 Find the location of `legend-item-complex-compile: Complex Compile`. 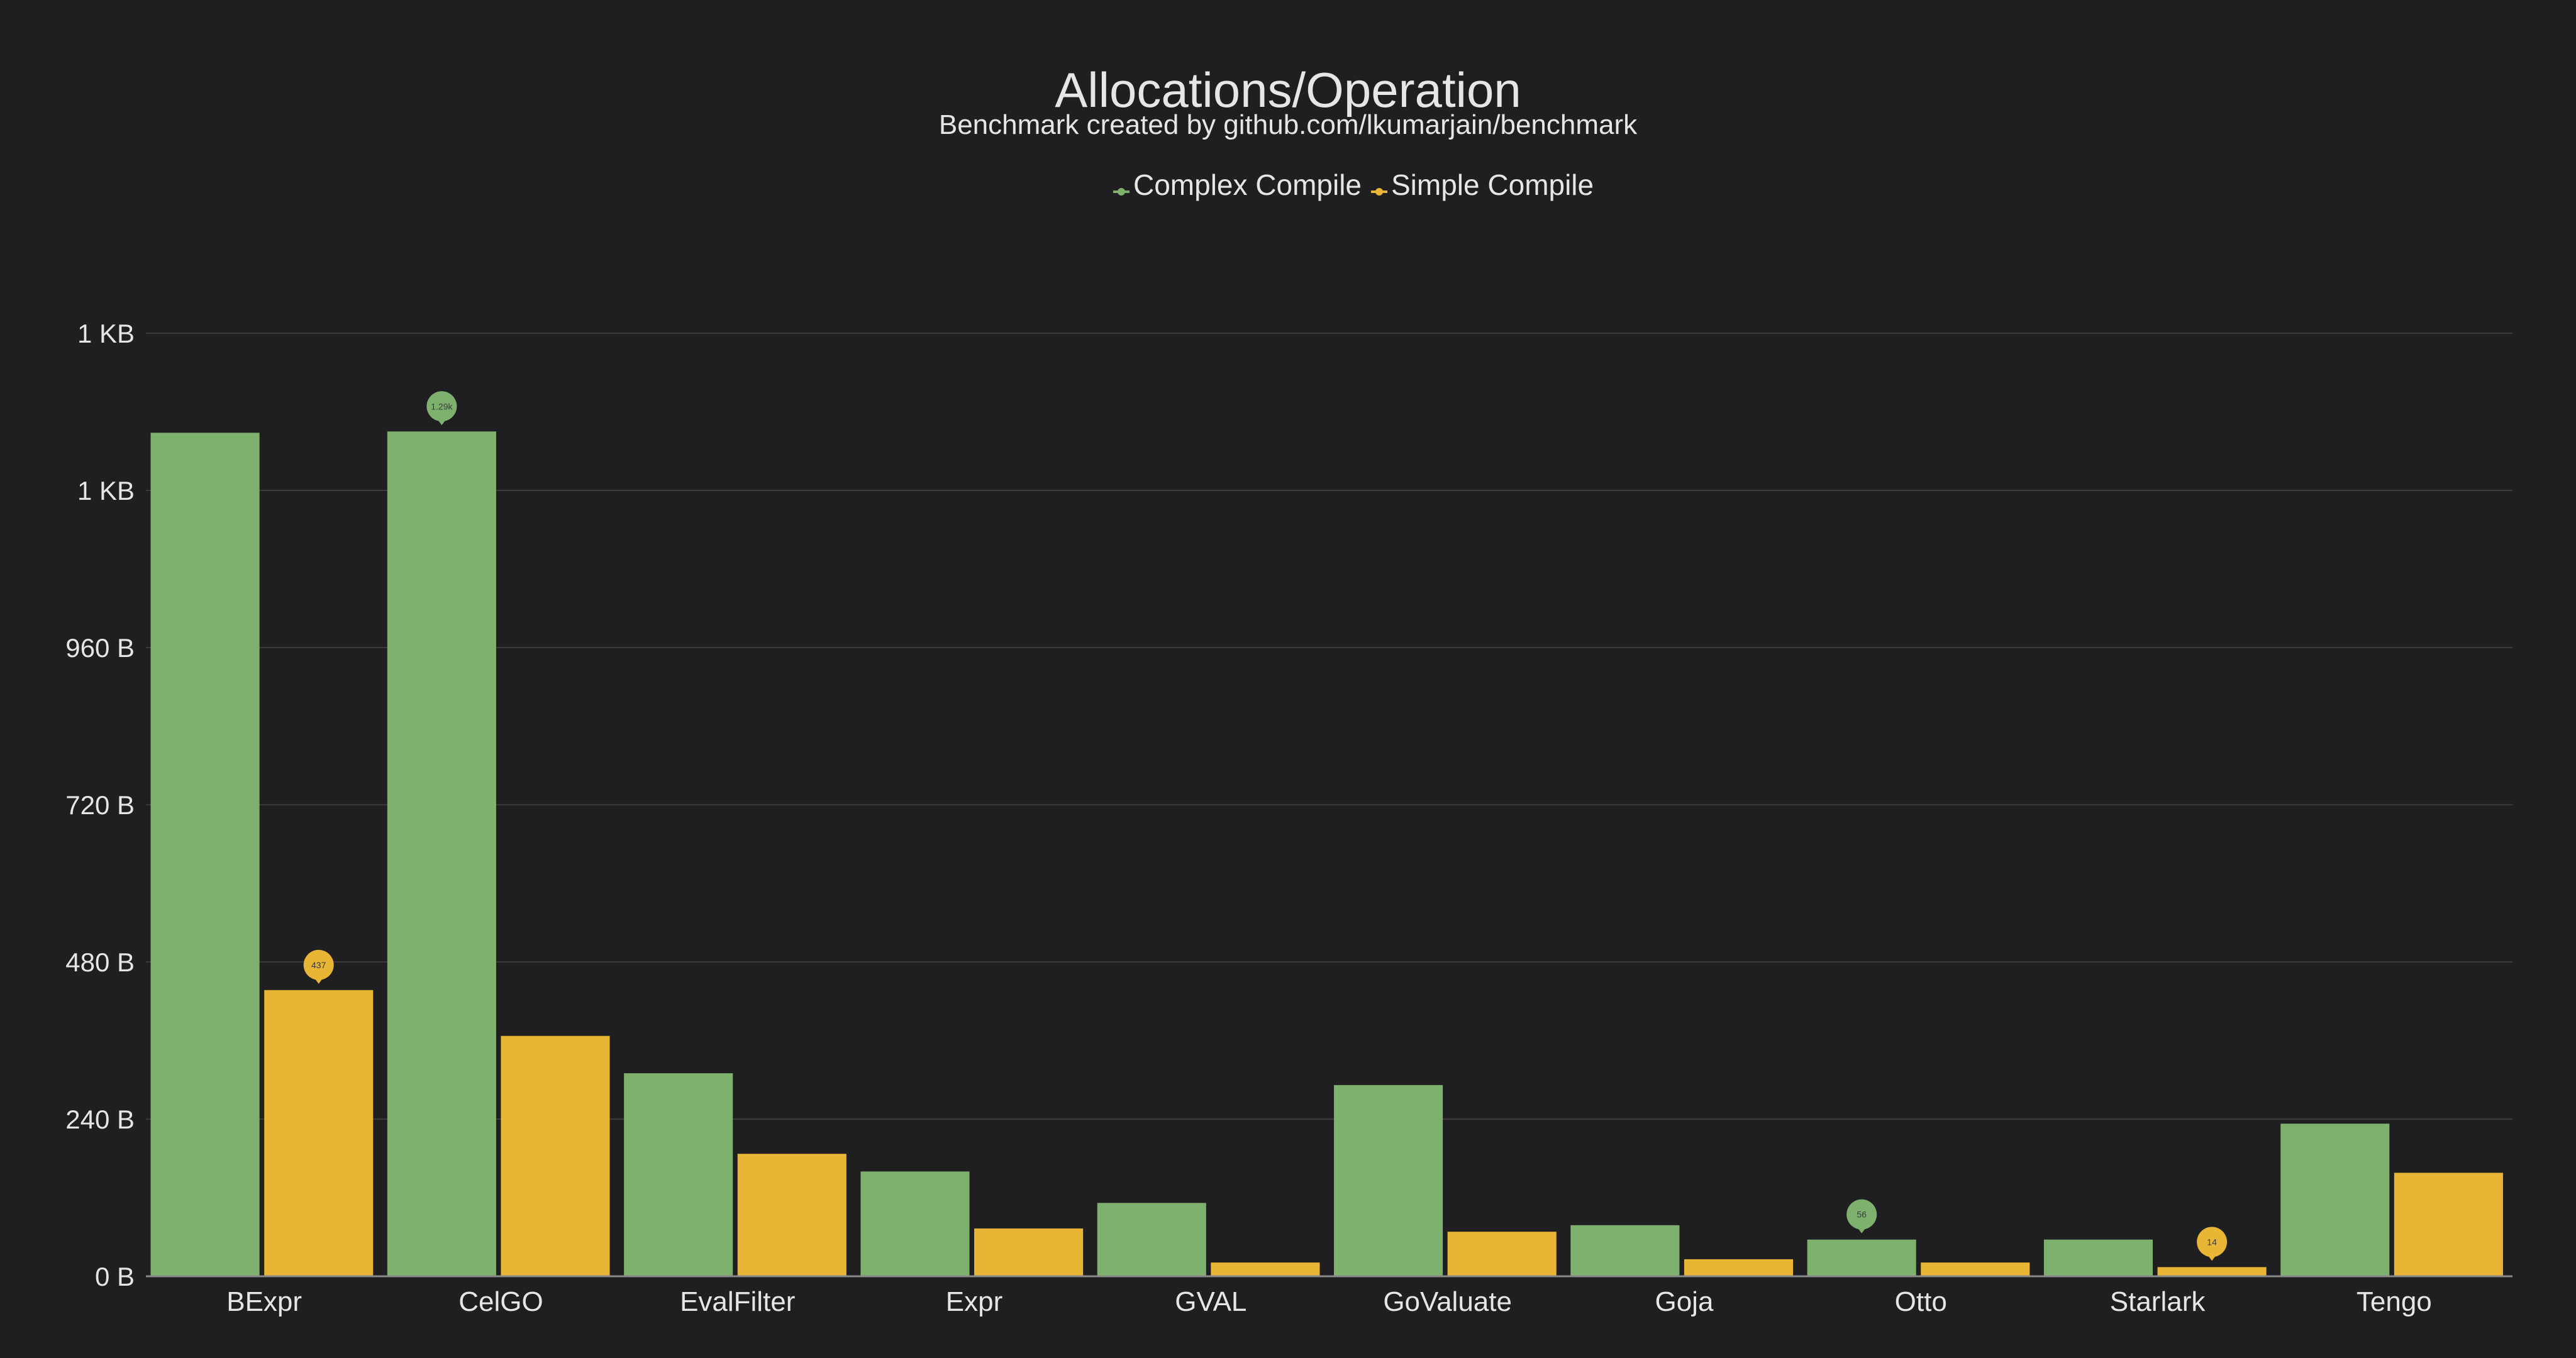

legend-item-complex-compile: Complex Compile is located at coordinates (1237, 184).